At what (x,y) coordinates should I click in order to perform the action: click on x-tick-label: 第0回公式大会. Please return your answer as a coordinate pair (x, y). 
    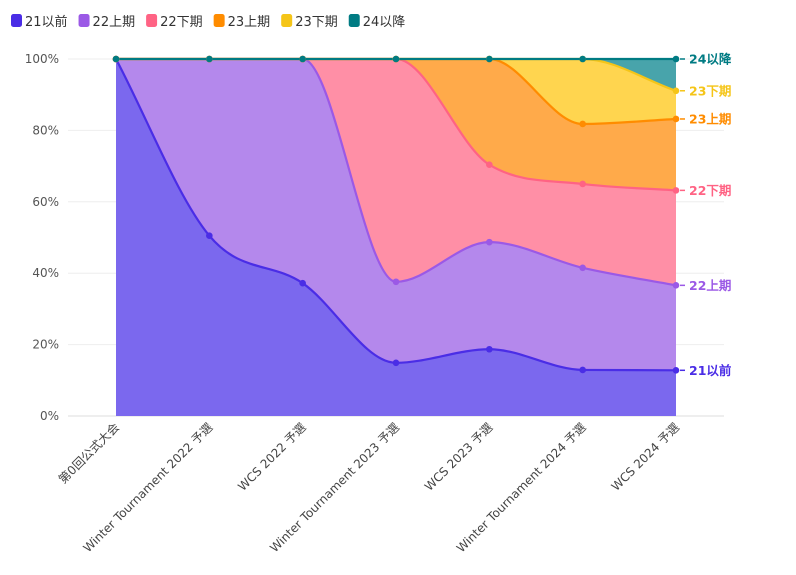
    Looking at the image, I should click on (89, 453).